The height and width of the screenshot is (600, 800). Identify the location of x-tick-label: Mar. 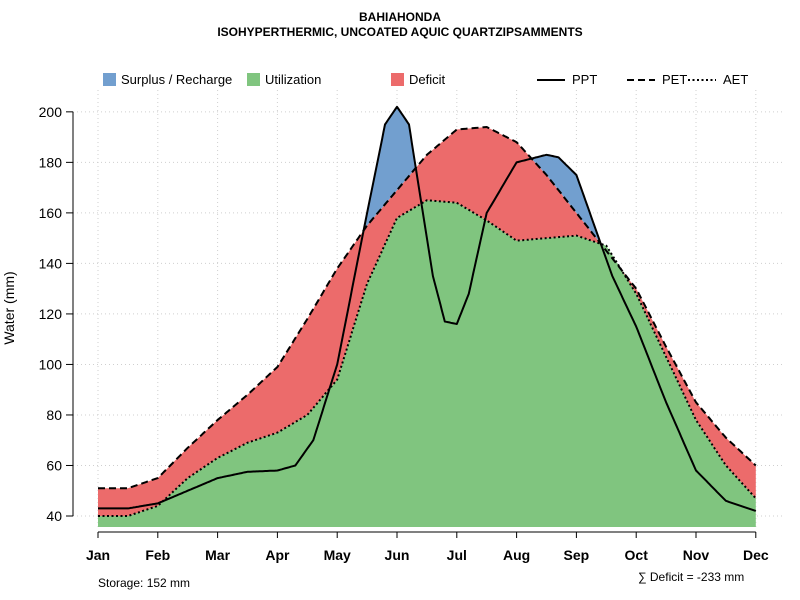
(217, 555).